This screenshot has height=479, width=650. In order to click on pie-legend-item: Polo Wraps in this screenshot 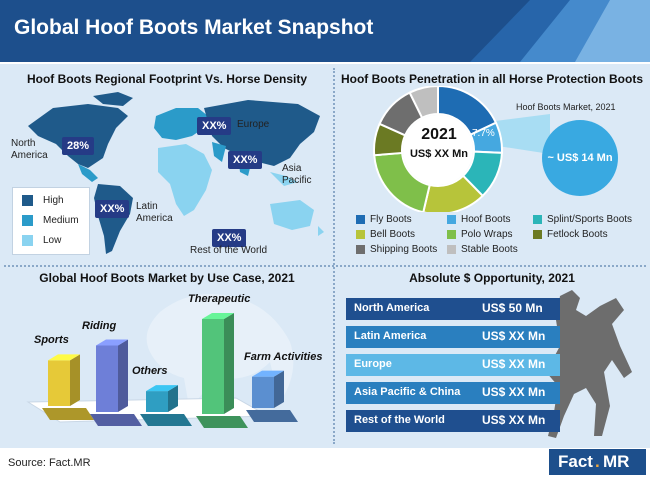, I will do `click(480, 234)`.